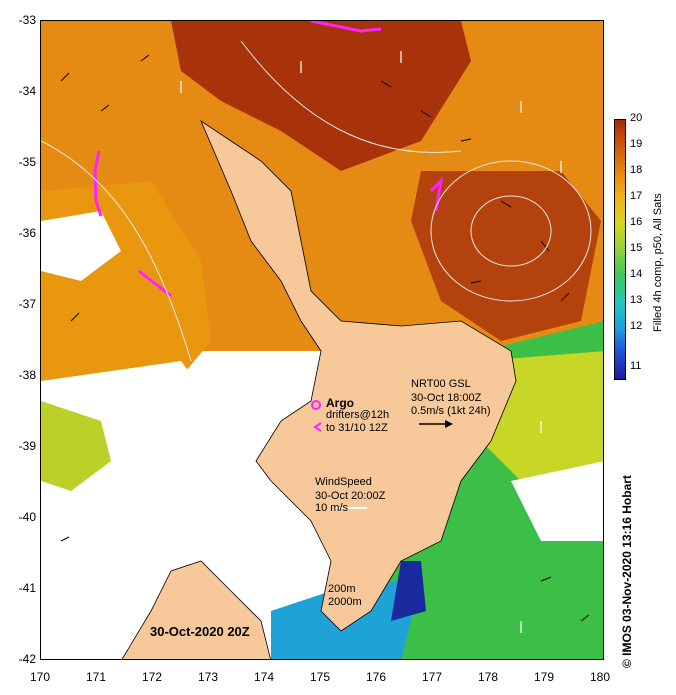 This screenshot has width=676, height=695. What do you see at coordinates (317, 427) in the screenshot?
I see `drifter-symbol` at bounding box center [317, 427].